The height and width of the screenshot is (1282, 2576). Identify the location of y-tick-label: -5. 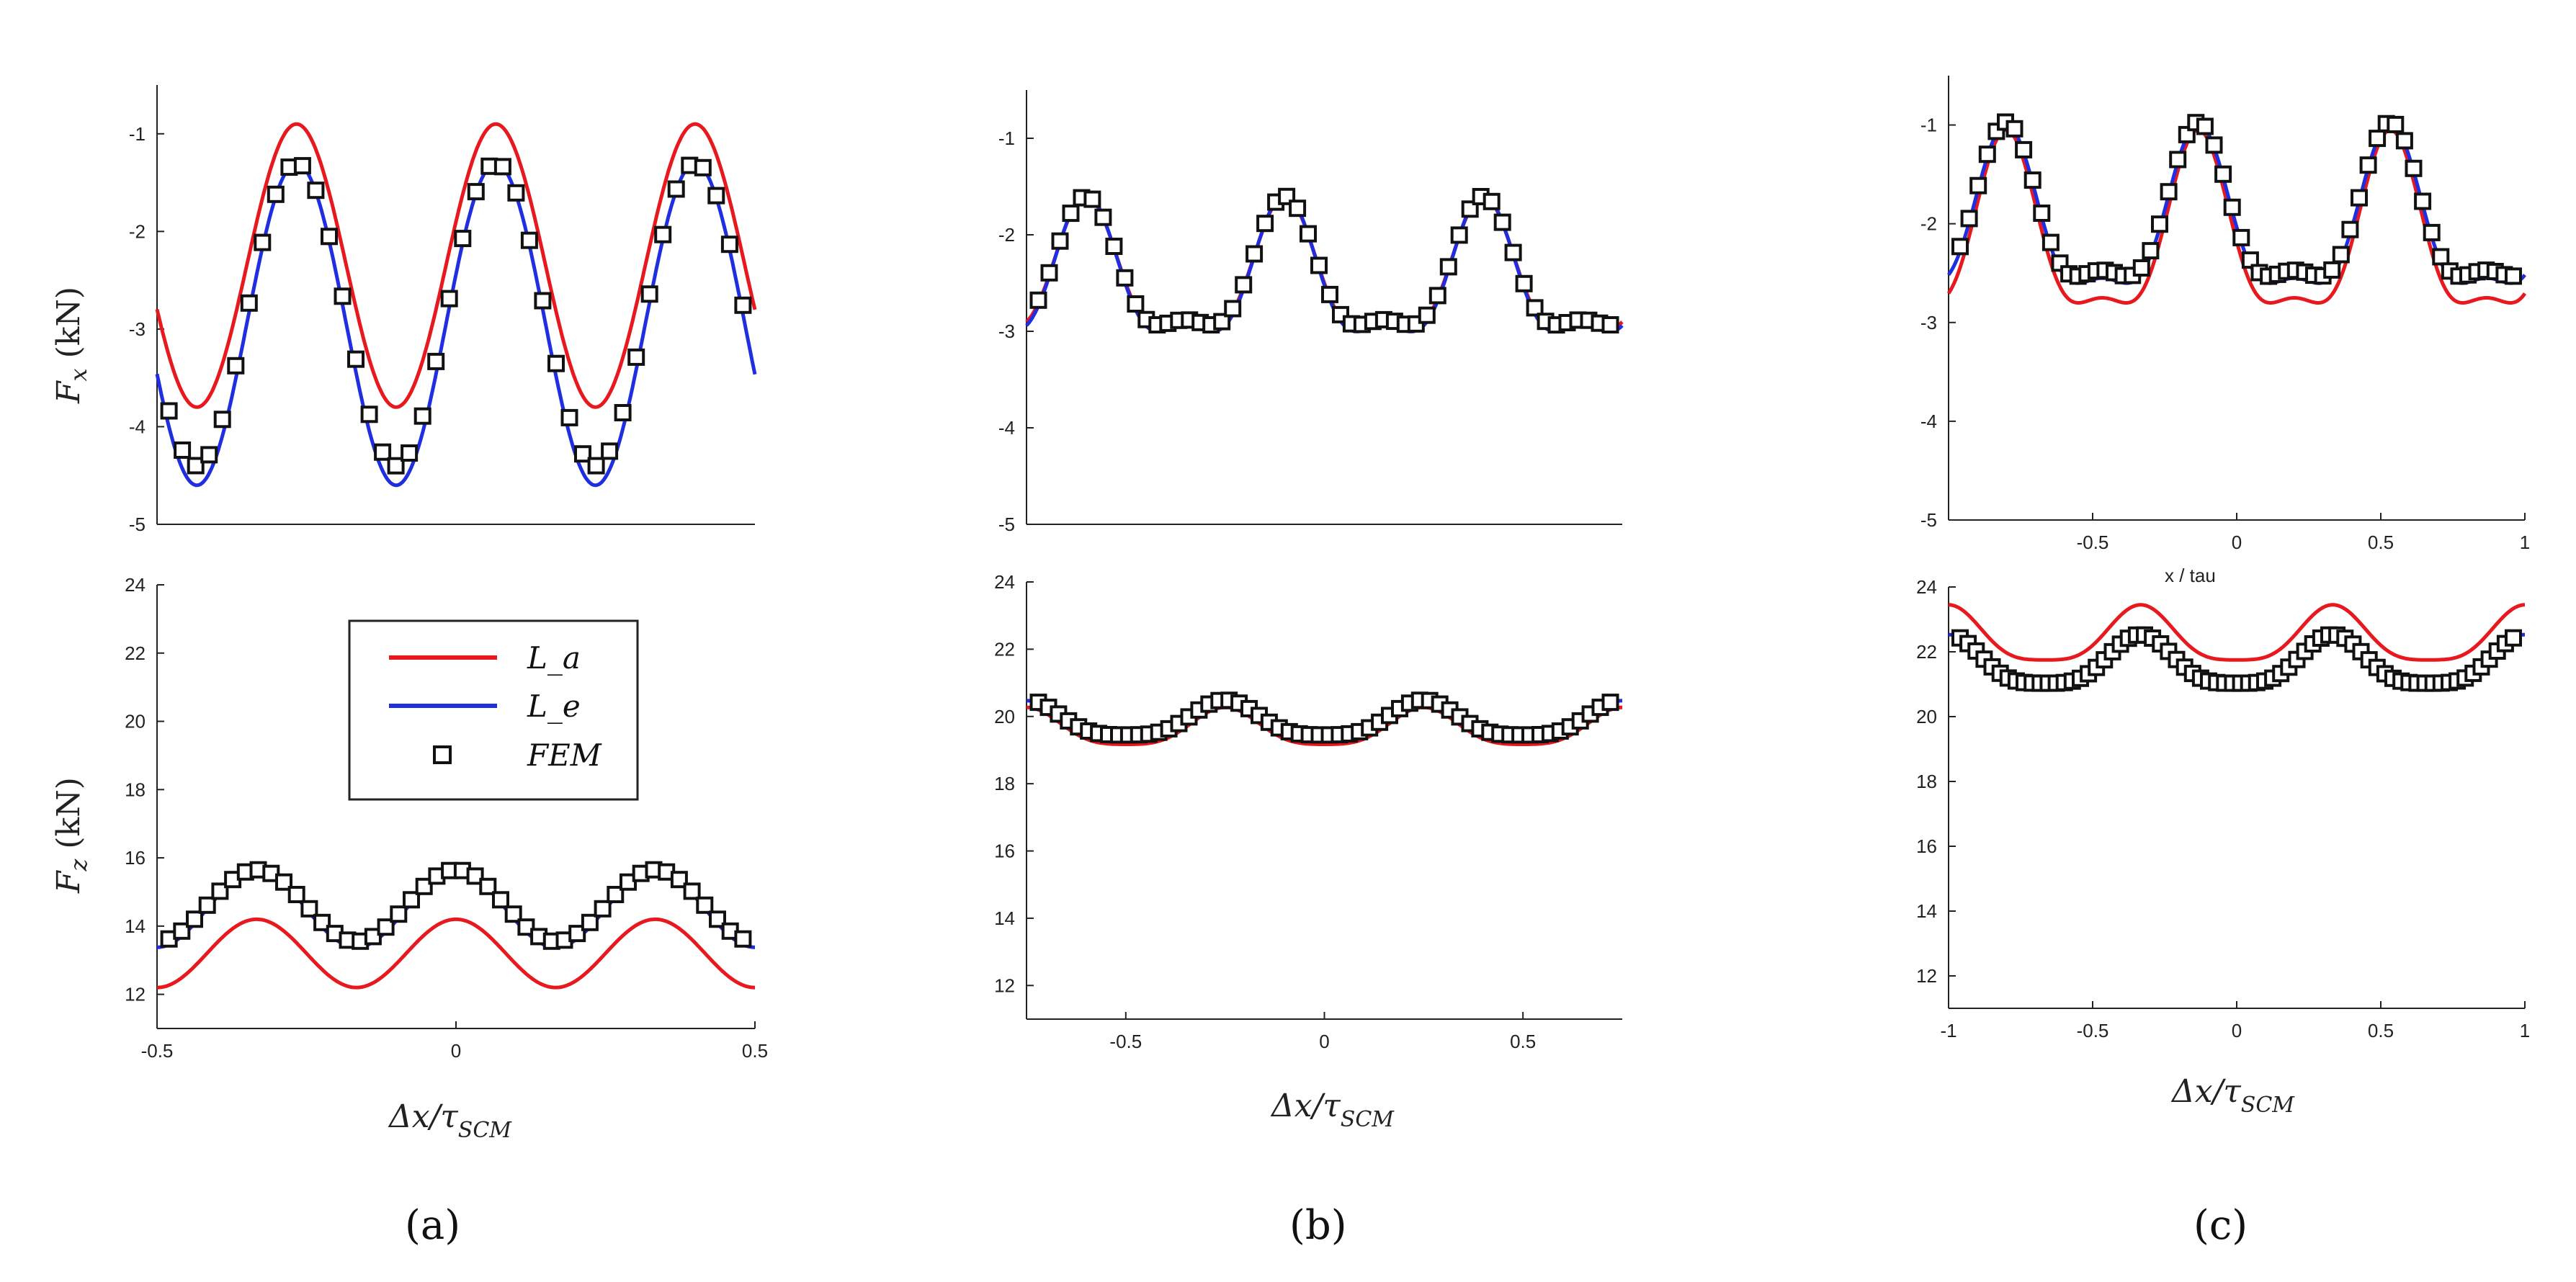
(137, 525).